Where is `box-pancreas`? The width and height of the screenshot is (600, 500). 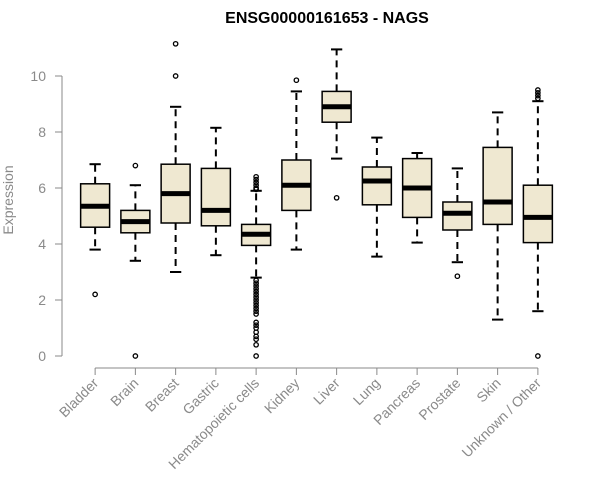
box-pancreas is located at coordinates (417, 198).